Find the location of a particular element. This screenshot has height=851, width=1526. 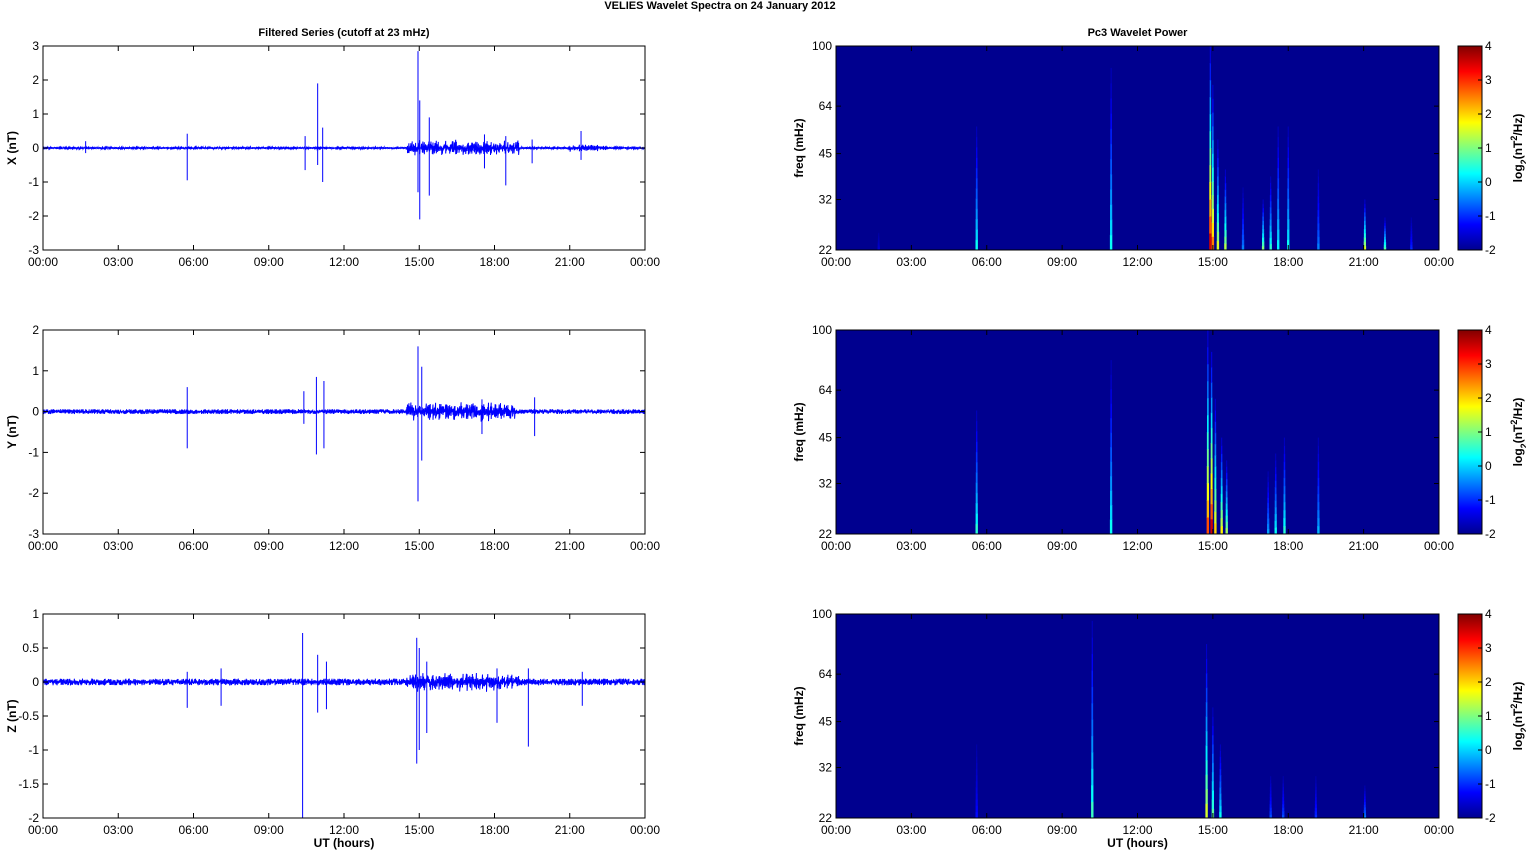

heatmap-background is located at coordinates (1137, 148).